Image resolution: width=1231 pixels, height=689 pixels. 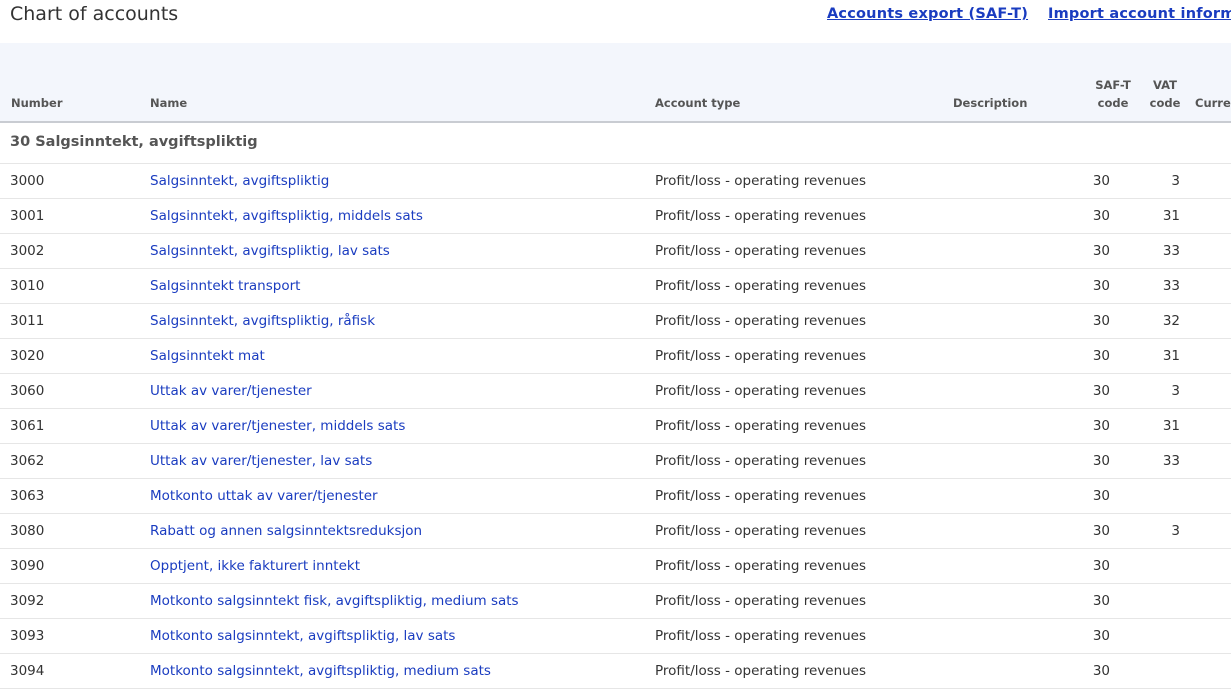 I want to click on account-number: 3000, so click(x=27, y=181).